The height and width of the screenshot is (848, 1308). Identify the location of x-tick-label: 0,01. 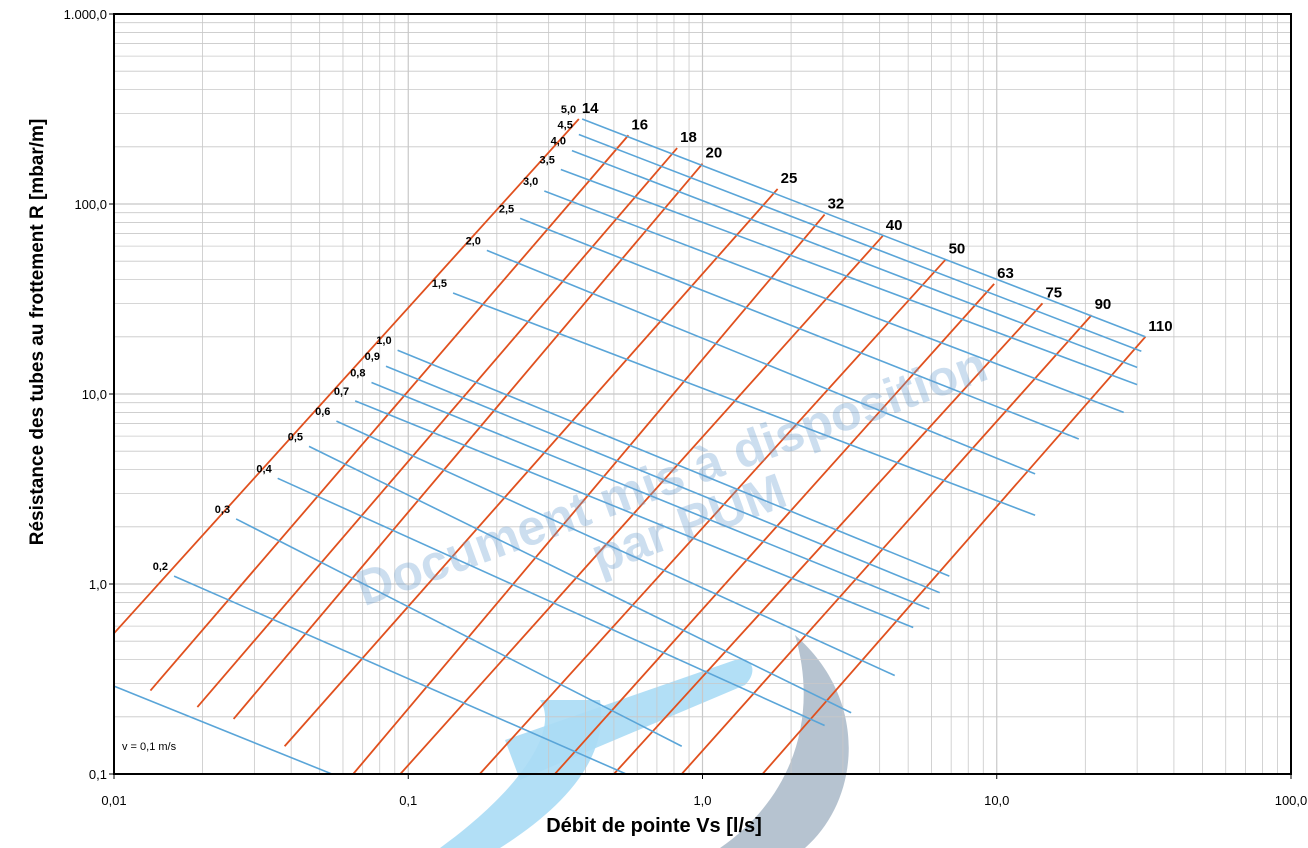
(113, 800).